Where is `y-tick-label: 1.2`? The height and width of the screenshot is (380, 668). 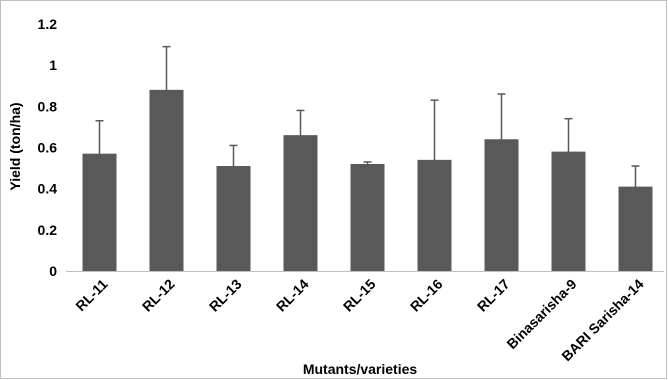 y-tick-label: 1.2 is located at coordinates (48, 24).